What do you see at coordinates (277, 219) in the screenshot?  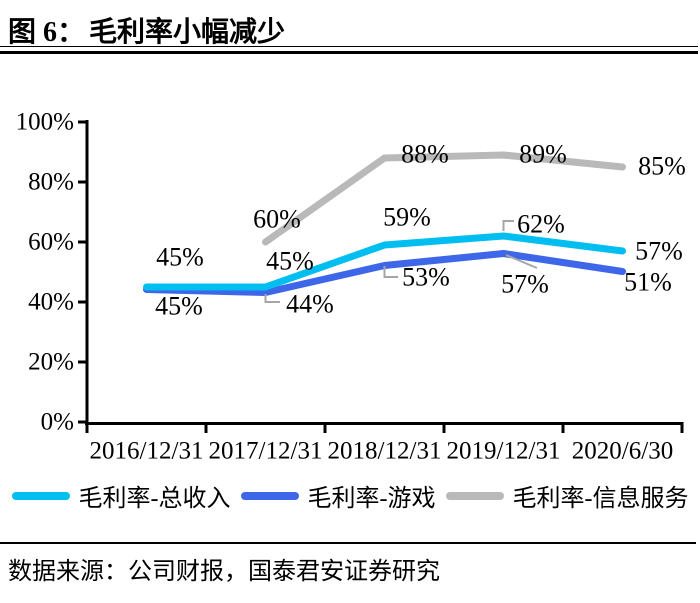 I see `data-label: 60%` at bounding box center [277, 219].